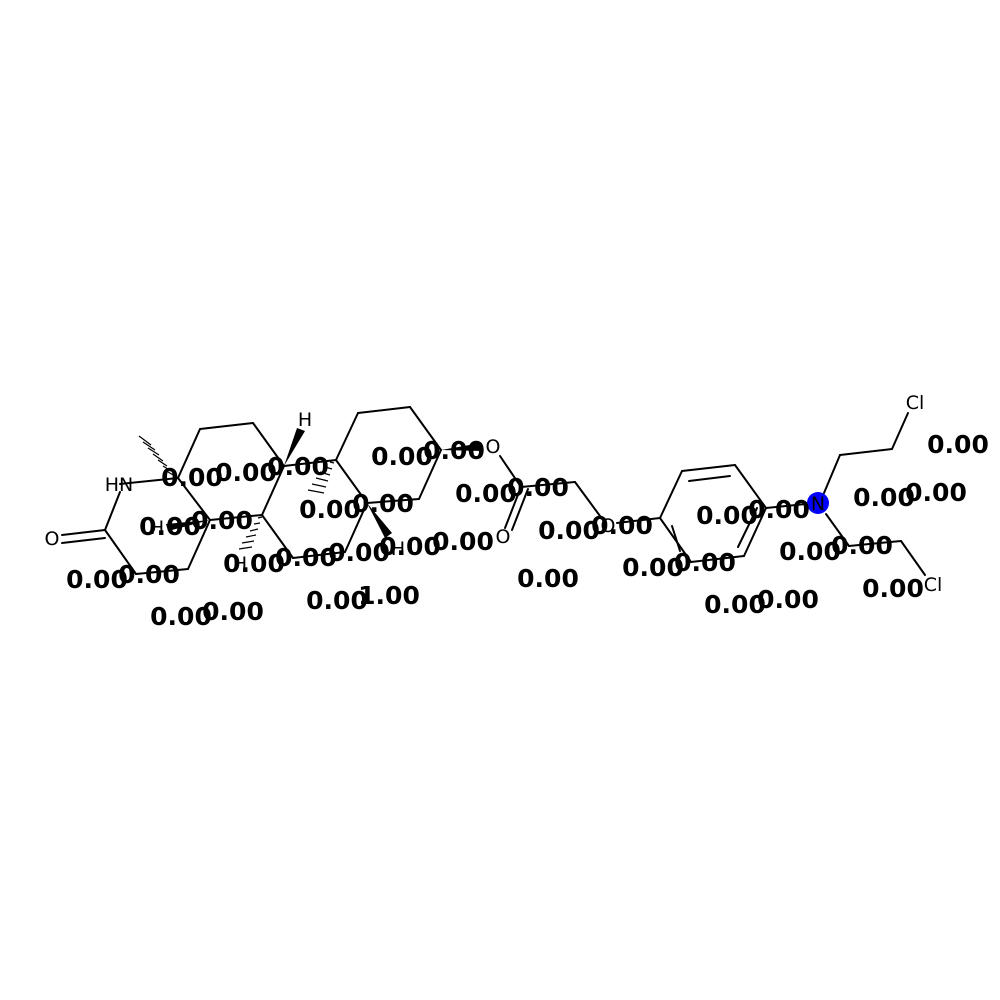  I want to click on ring-d, so click(388, 455).